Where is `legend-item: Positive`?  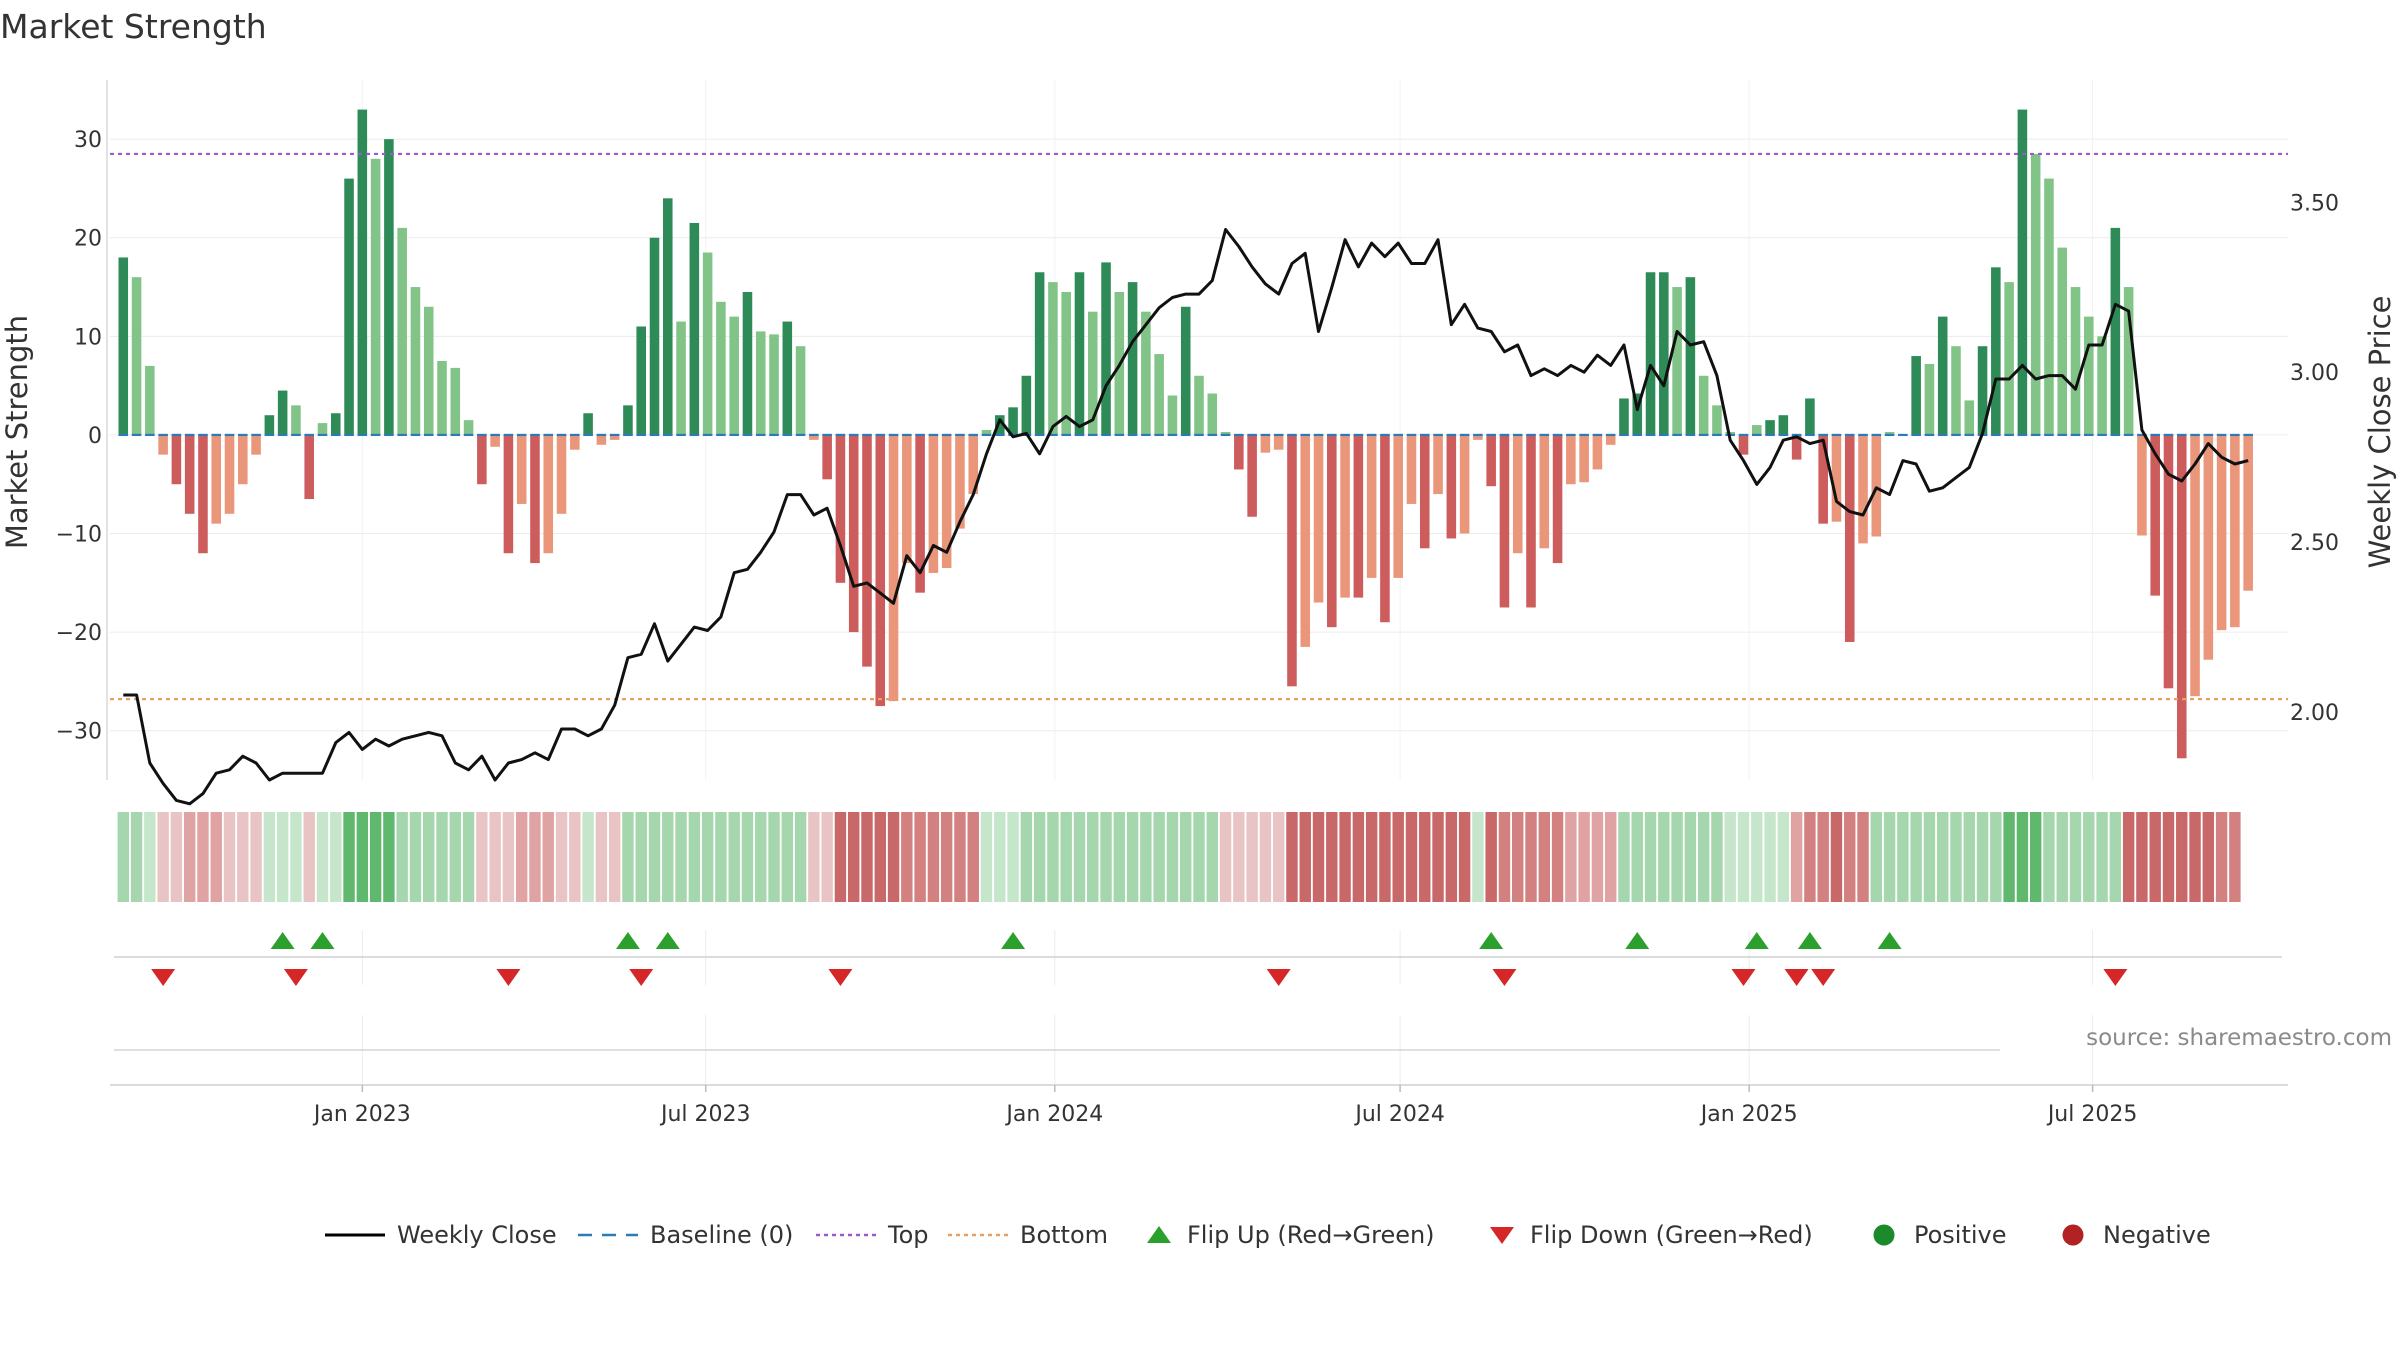 legend-item: Positive is located at coordinates (1940, 1235).